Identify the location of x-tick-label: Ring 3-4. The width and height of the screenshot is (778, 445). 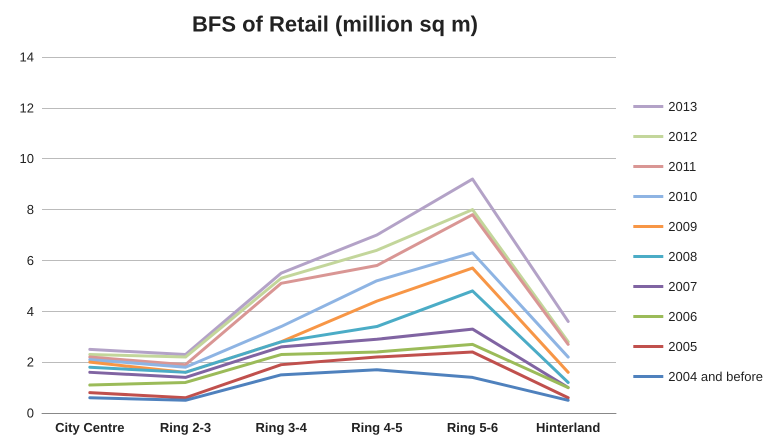
(282, 427).